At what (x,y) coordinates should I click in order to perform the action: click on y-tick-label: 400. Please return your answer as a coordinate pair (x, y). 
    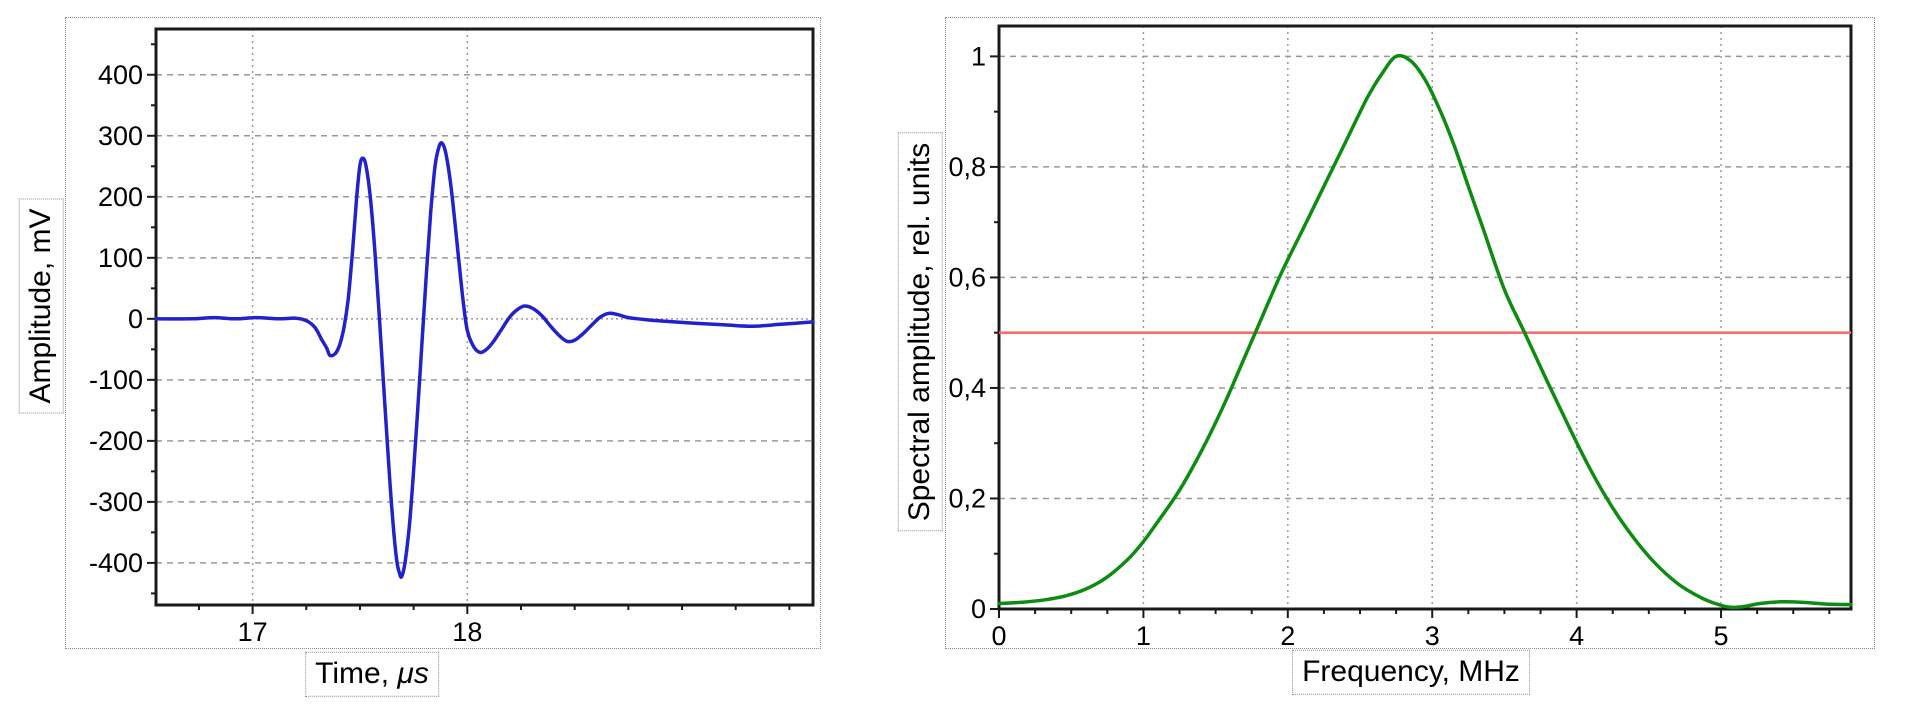
    Looking at the image, I should click on (120, 75).